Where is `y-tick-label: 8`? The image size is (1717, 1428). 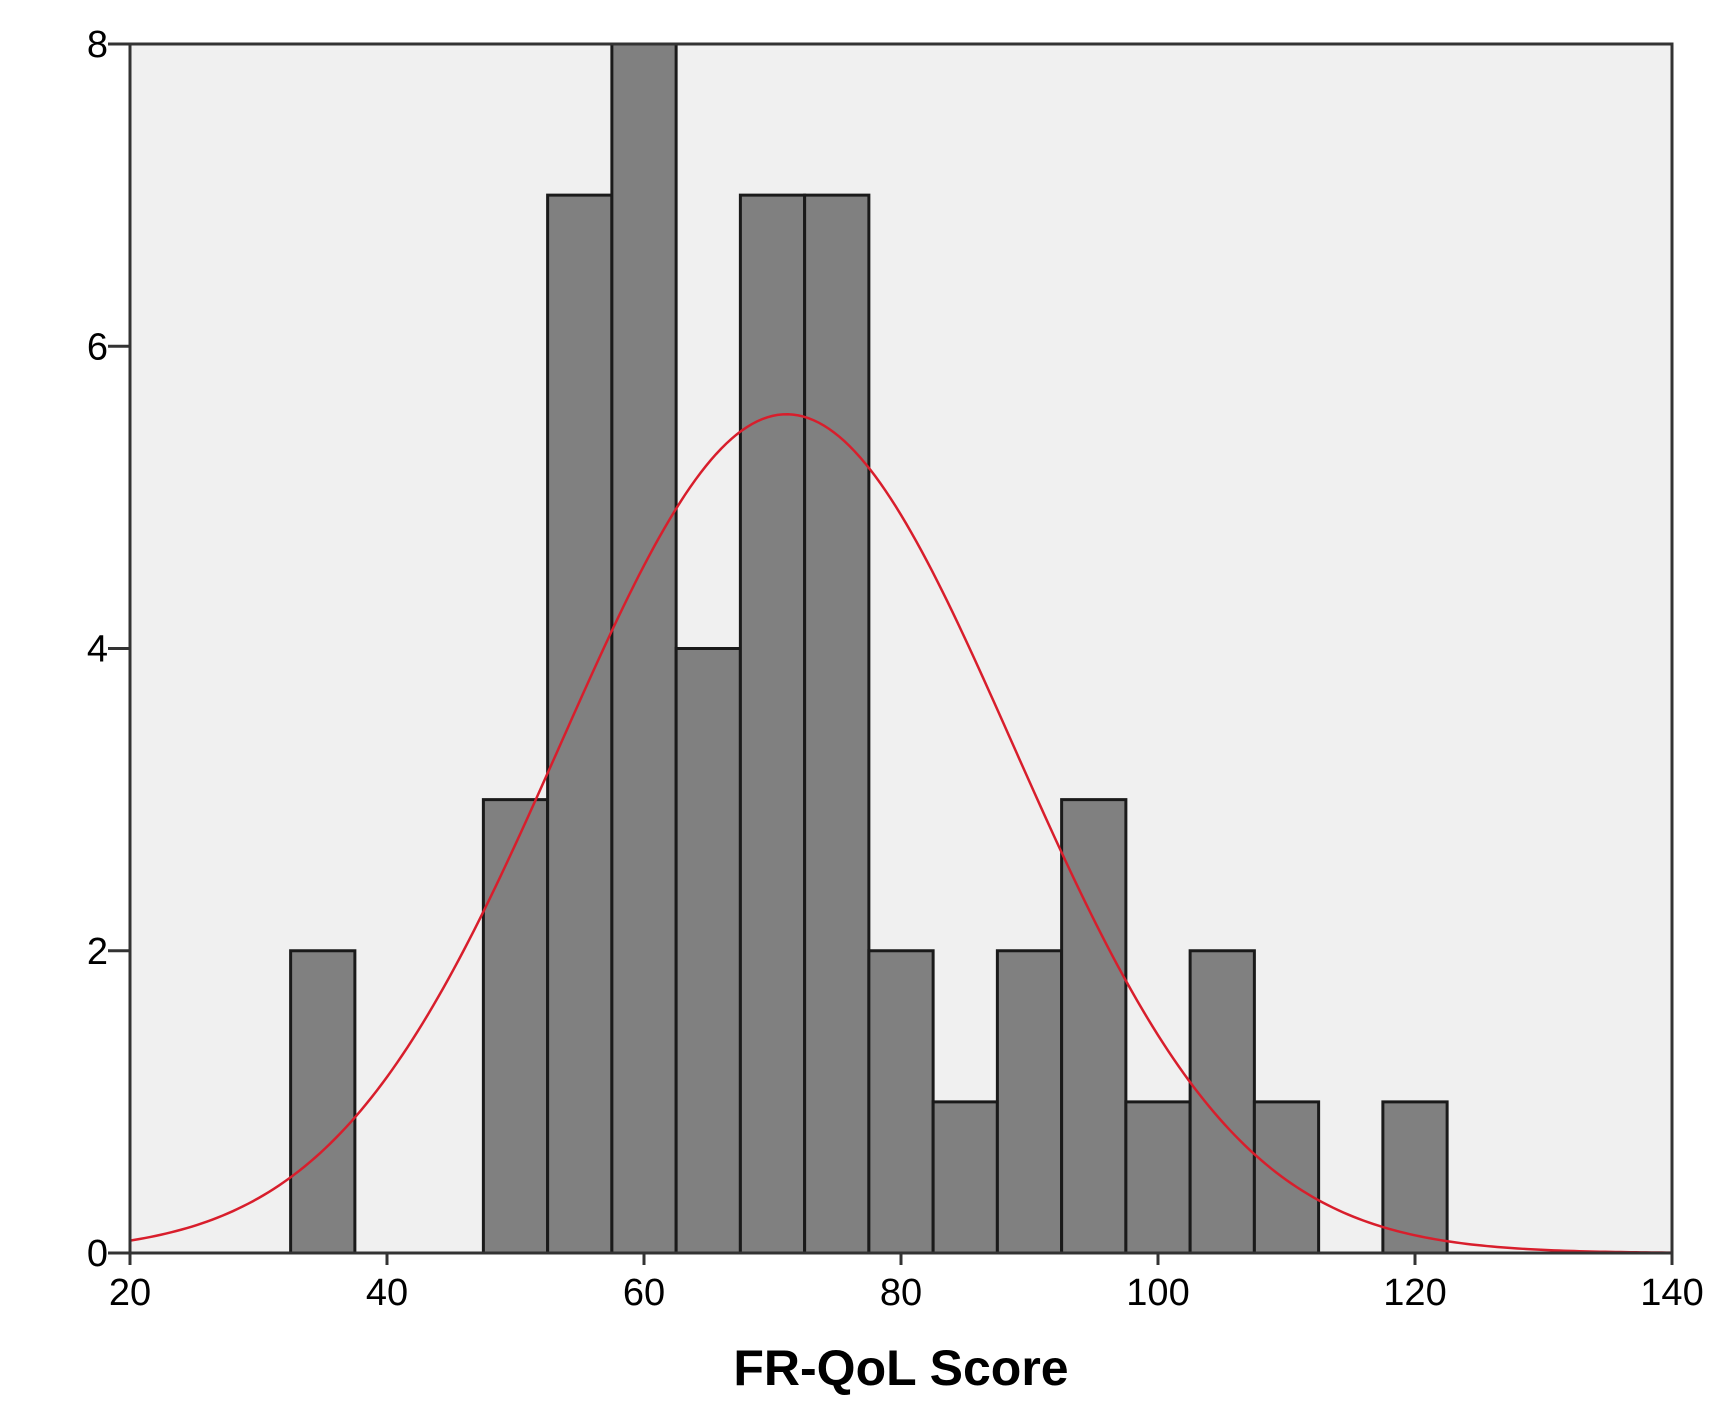 y-tick-label: 8 is located at coordinates (97, 45).